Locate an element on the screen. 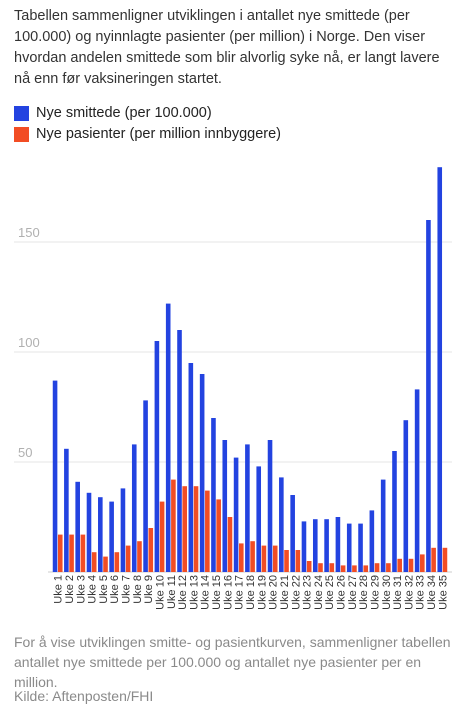 The image size is (466, 720). y-tick-label: 50 is located at coordinates (25, 452).